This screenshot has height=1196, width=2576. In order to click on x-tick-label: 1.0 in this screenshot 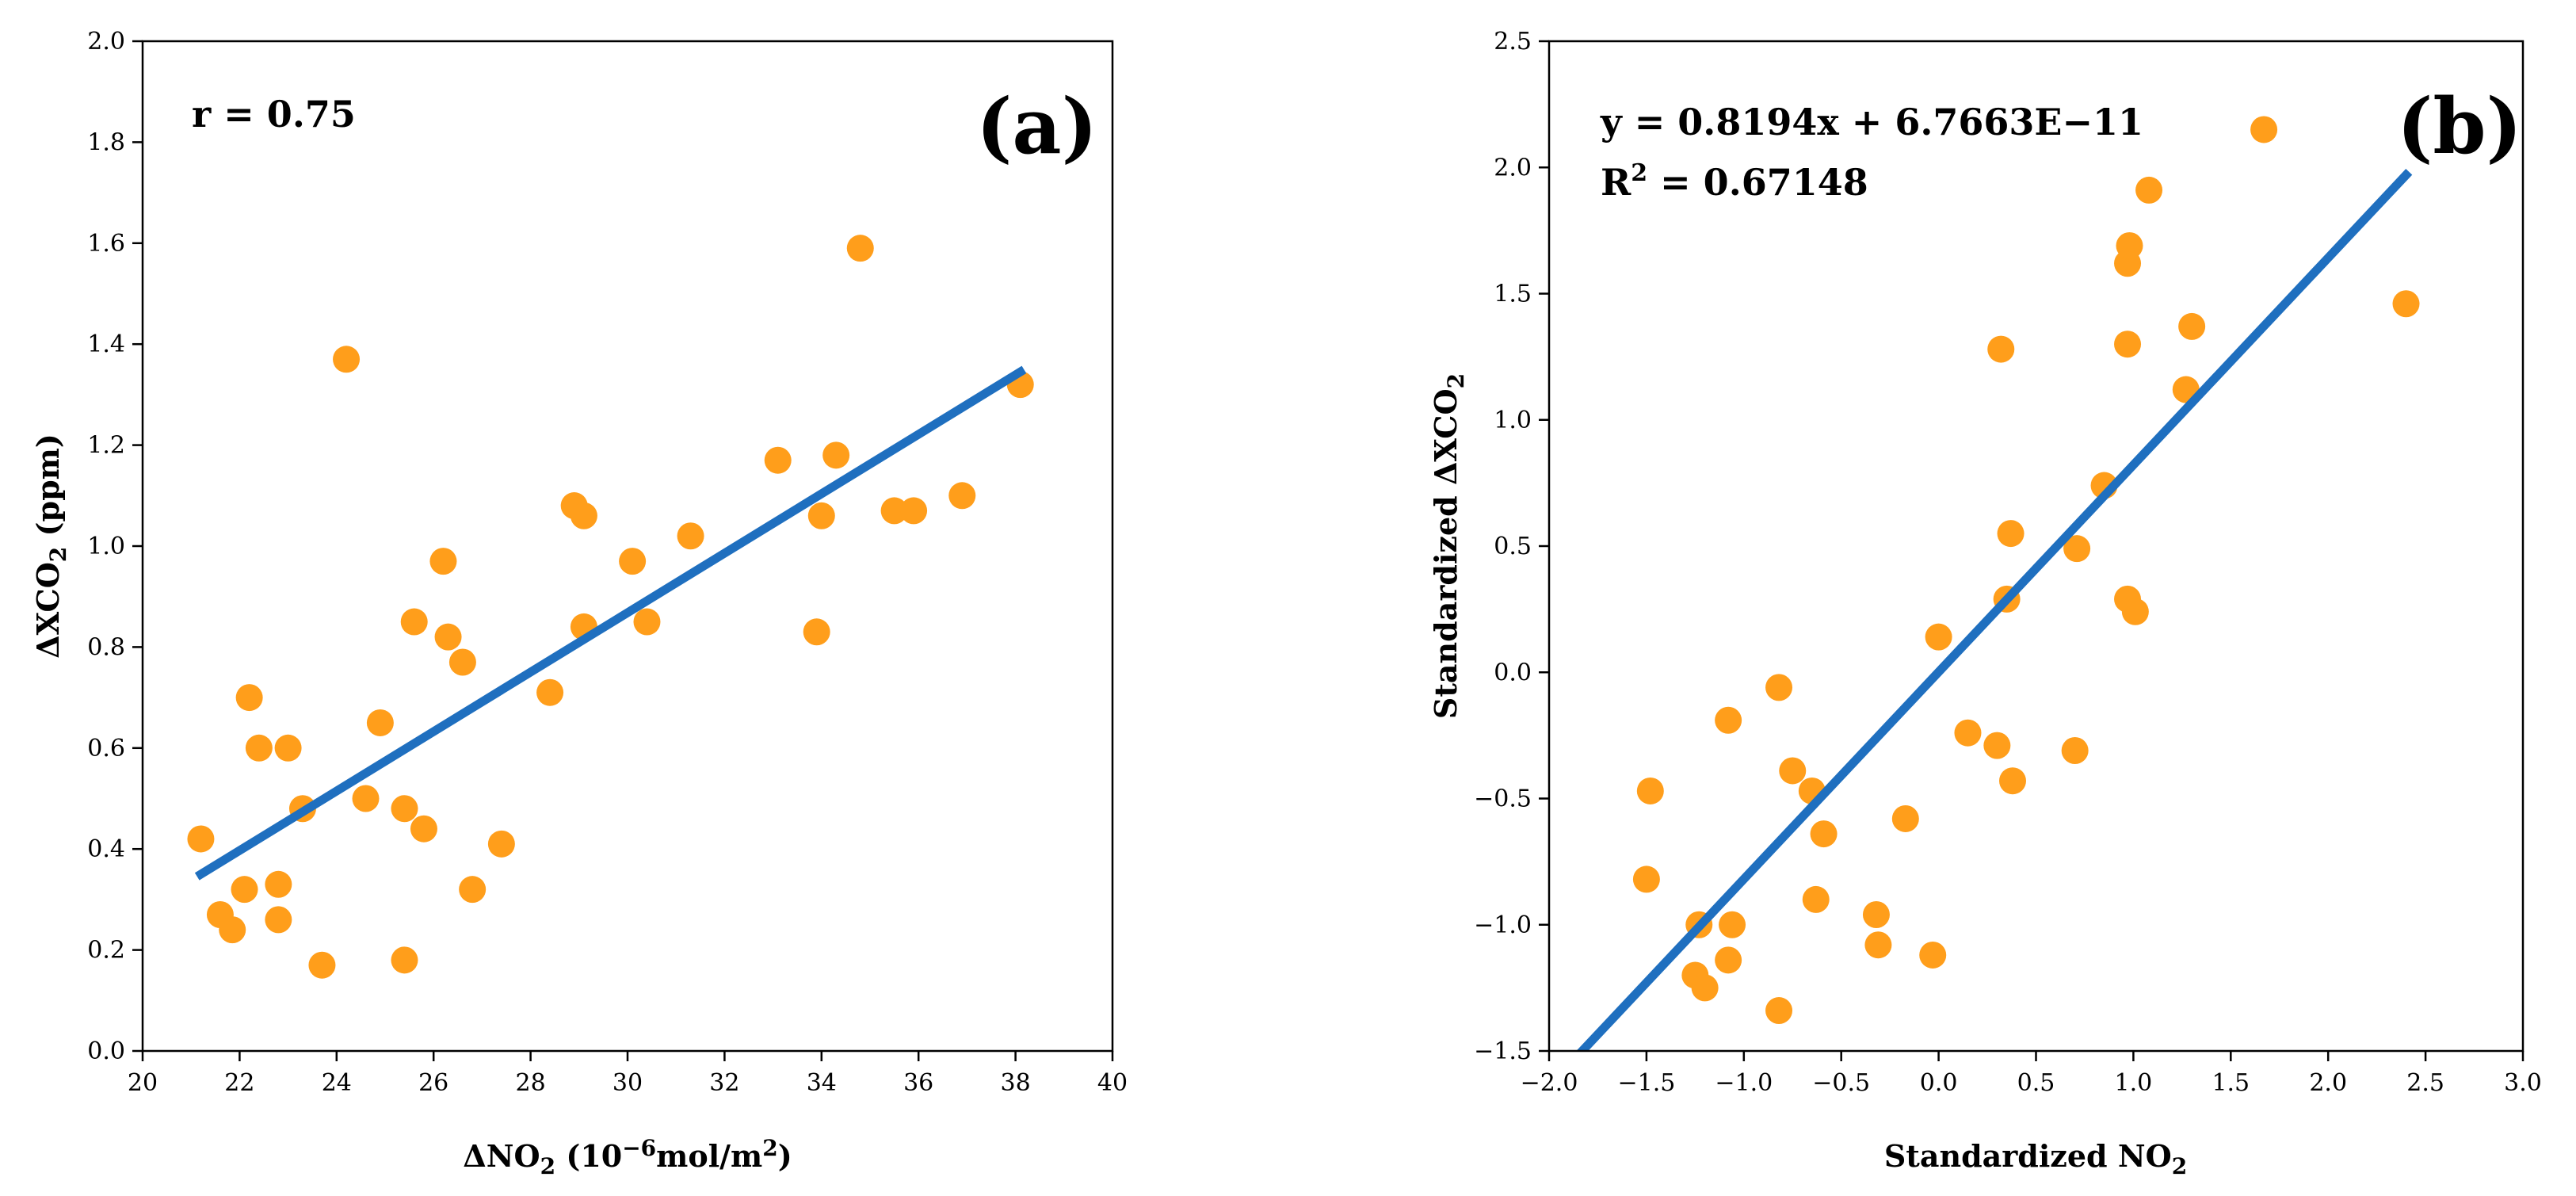, I will do `click(2134, 1083)`.